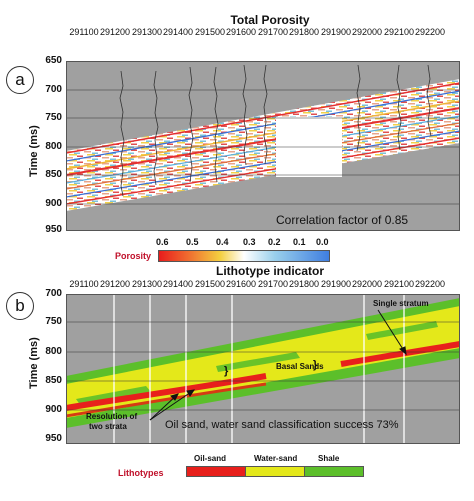 The image size is (474, 501). I want to click on colorbar-tick: 0.2, so click(274, 242).